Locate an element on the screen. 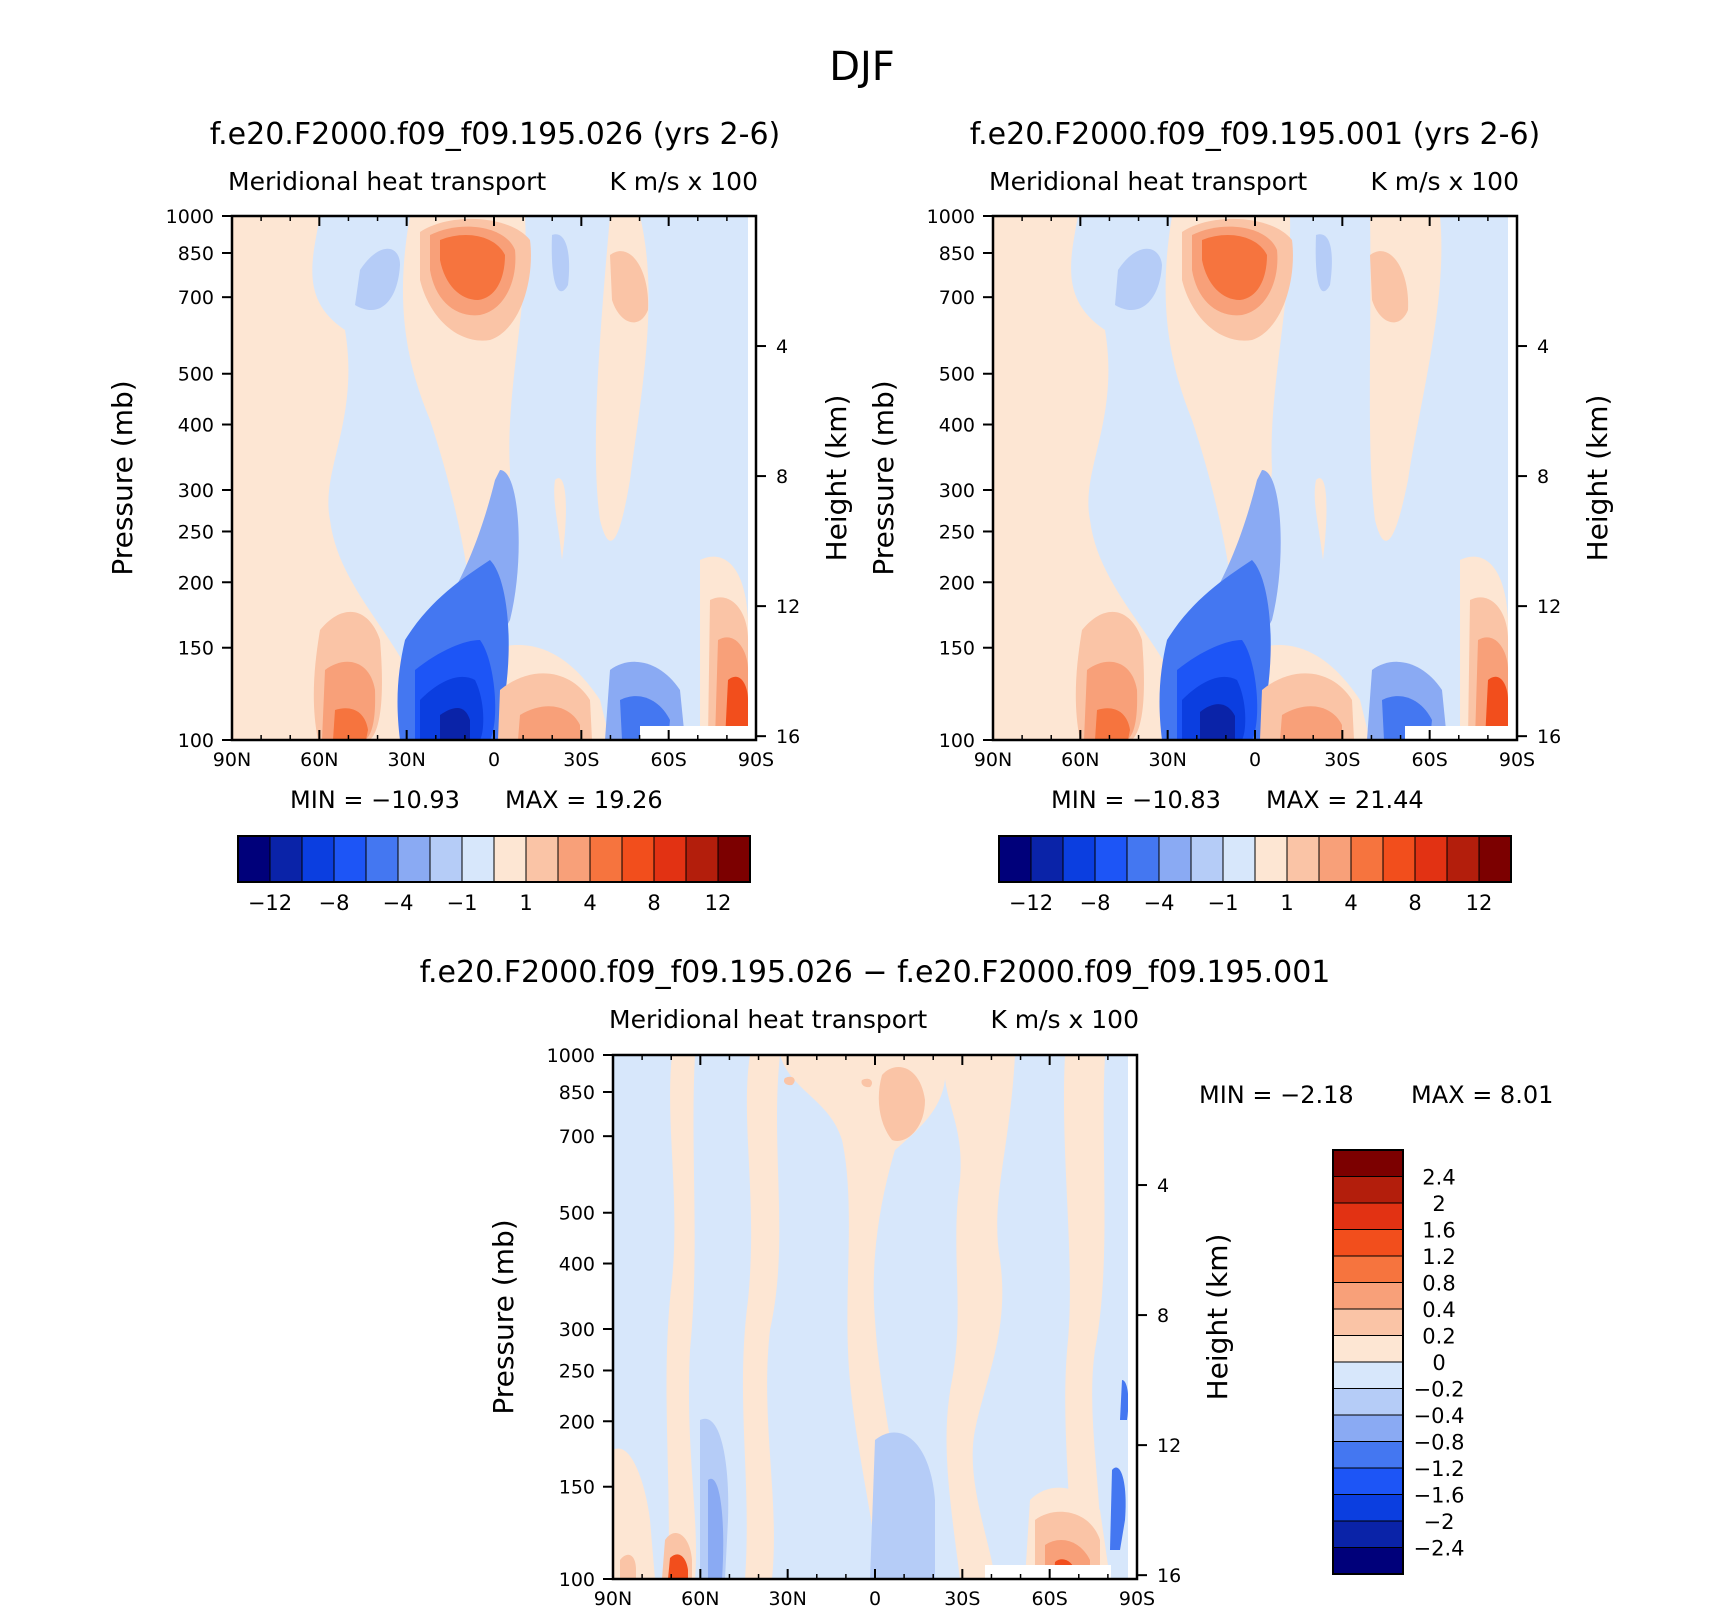  y-tick-label: 500 is located at coordinates (957, 375).